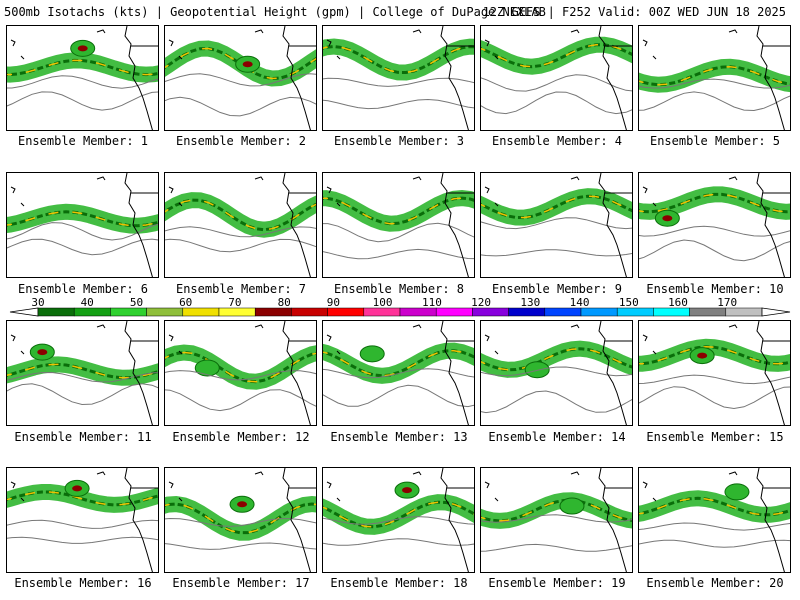 The width and height of the screenshot is (800, 600). What do you see at coordinates (557, 437) in the screenshot?
I see `panel-label: Ensemble Member: 14` at bounding box center [557, 437].